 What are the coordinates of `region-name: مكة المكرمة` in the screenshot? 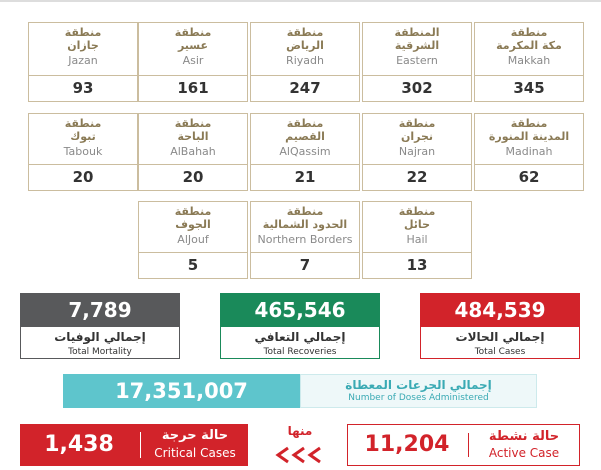 It's located at (529, 45).